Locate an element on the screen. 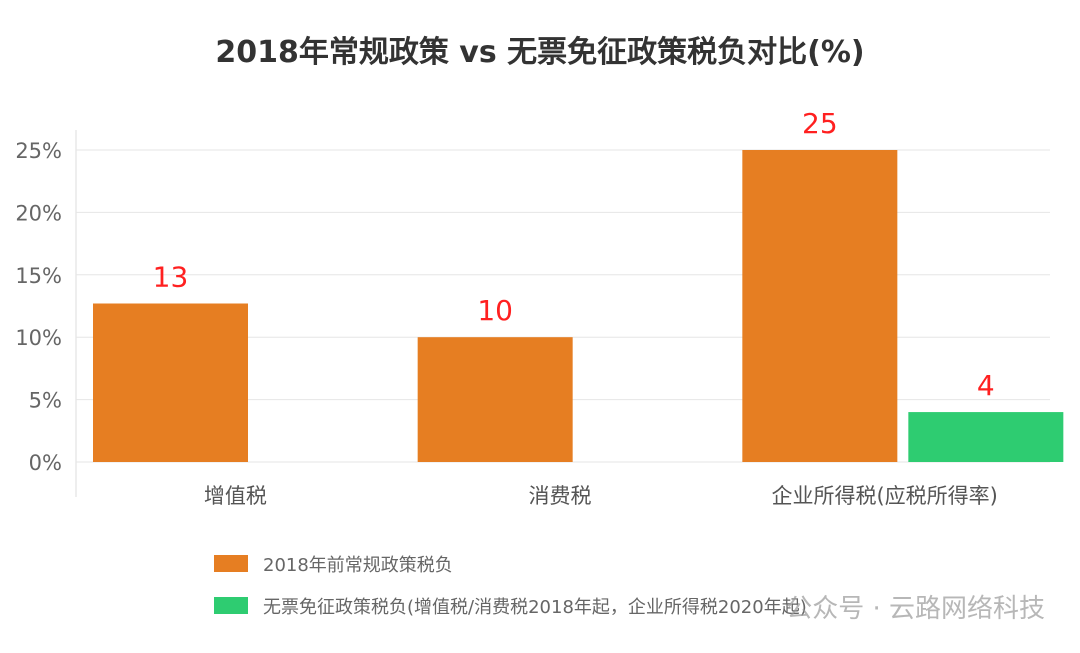  legend-label: 2018年前常规政策税负 is located at coordinates (358, 565).